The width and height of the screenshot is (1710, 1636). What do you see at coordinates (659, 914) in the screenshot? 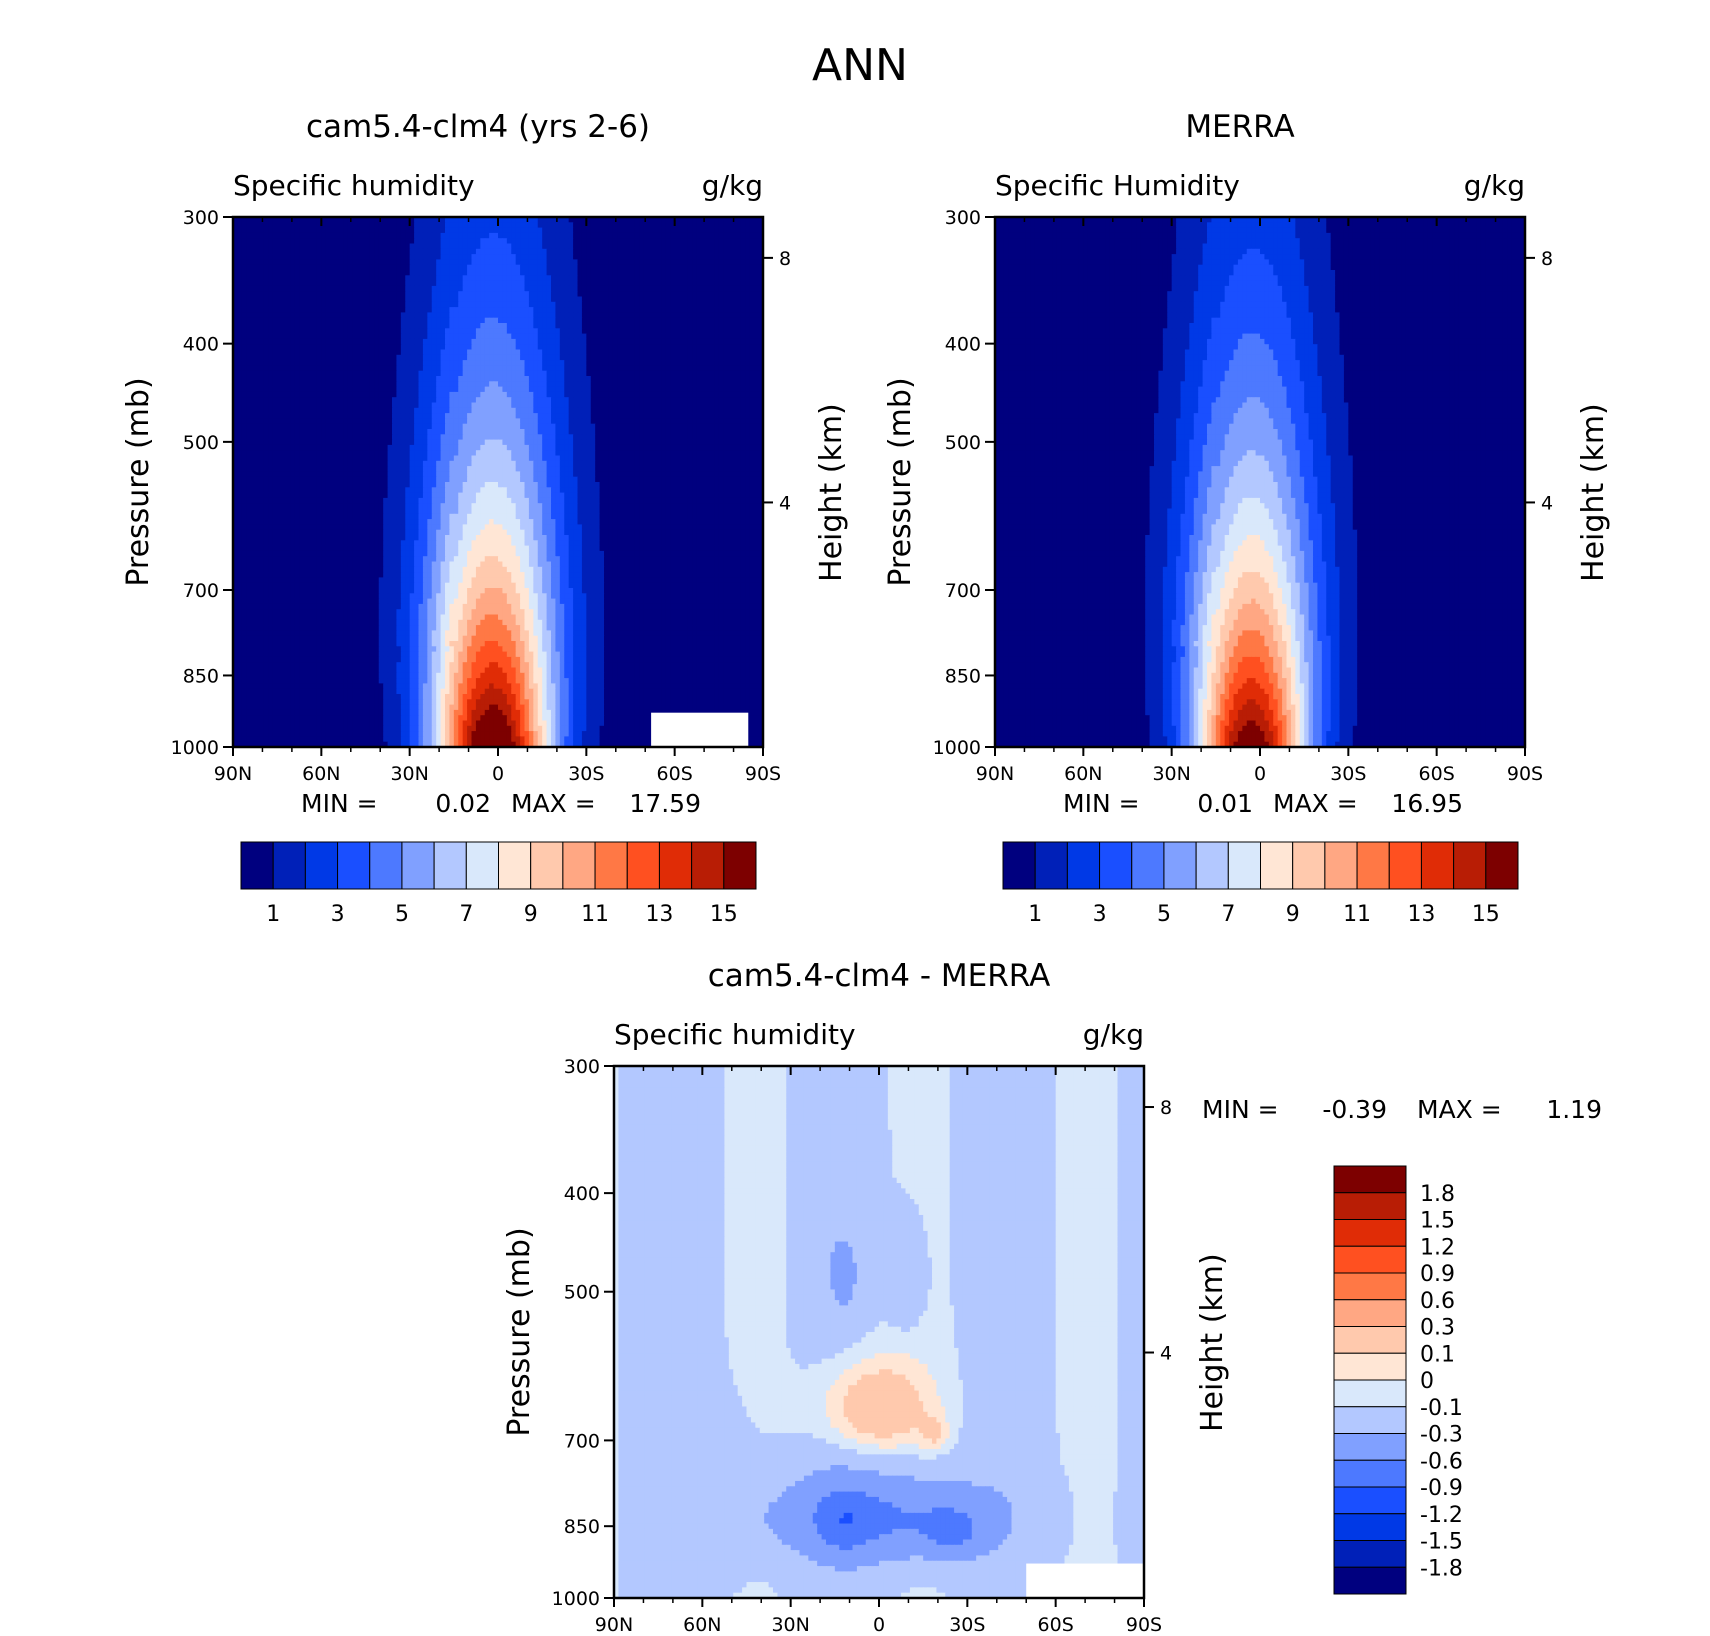
I see `colorbar-label: 13` at bounding box center [659, 914].